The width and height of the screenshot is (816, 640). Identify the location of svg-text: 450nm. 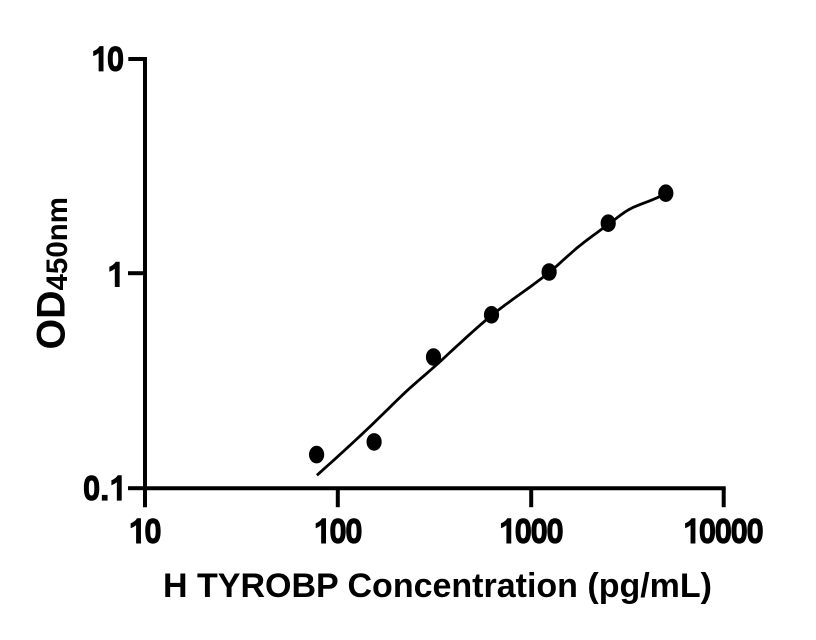
(57, 244).